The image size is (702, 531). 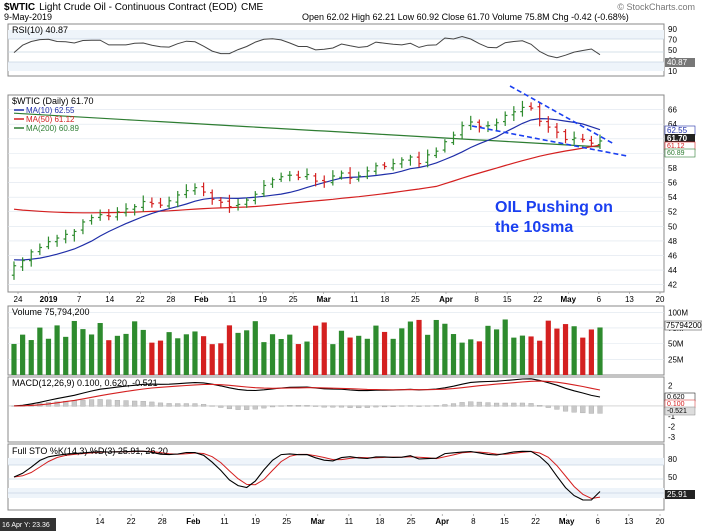 I want to click on lower-trendline, so click(x=549, y=141).